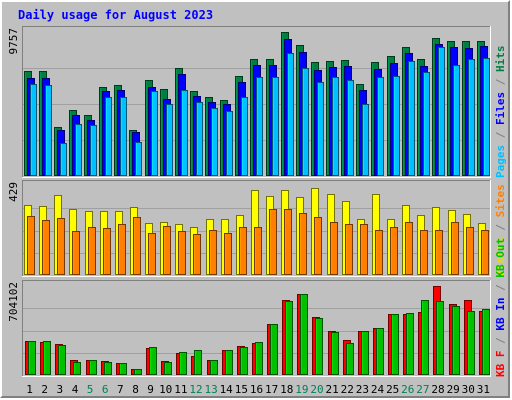 Image resolution: width=512 pixels, height=400 pixels. I want to click on legend-item-hits: Hits, so click(500, 59).